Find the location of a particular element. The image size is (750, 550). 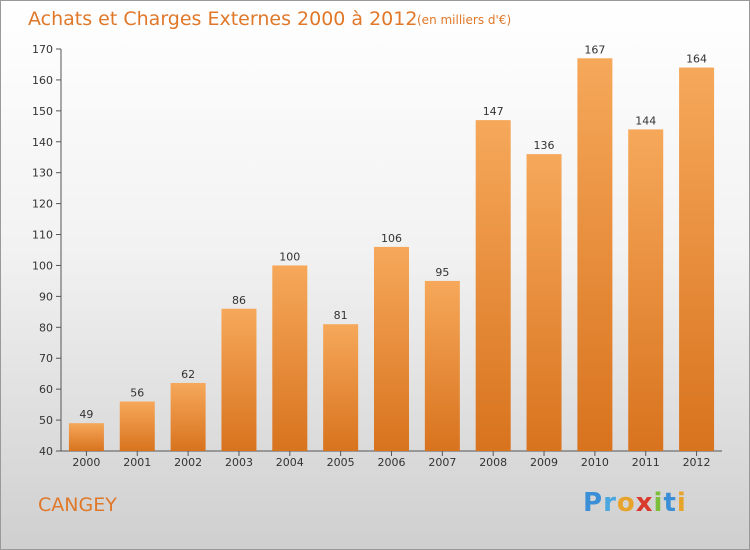

x-tick-label: 2005 is located at coordinates (341, 462).